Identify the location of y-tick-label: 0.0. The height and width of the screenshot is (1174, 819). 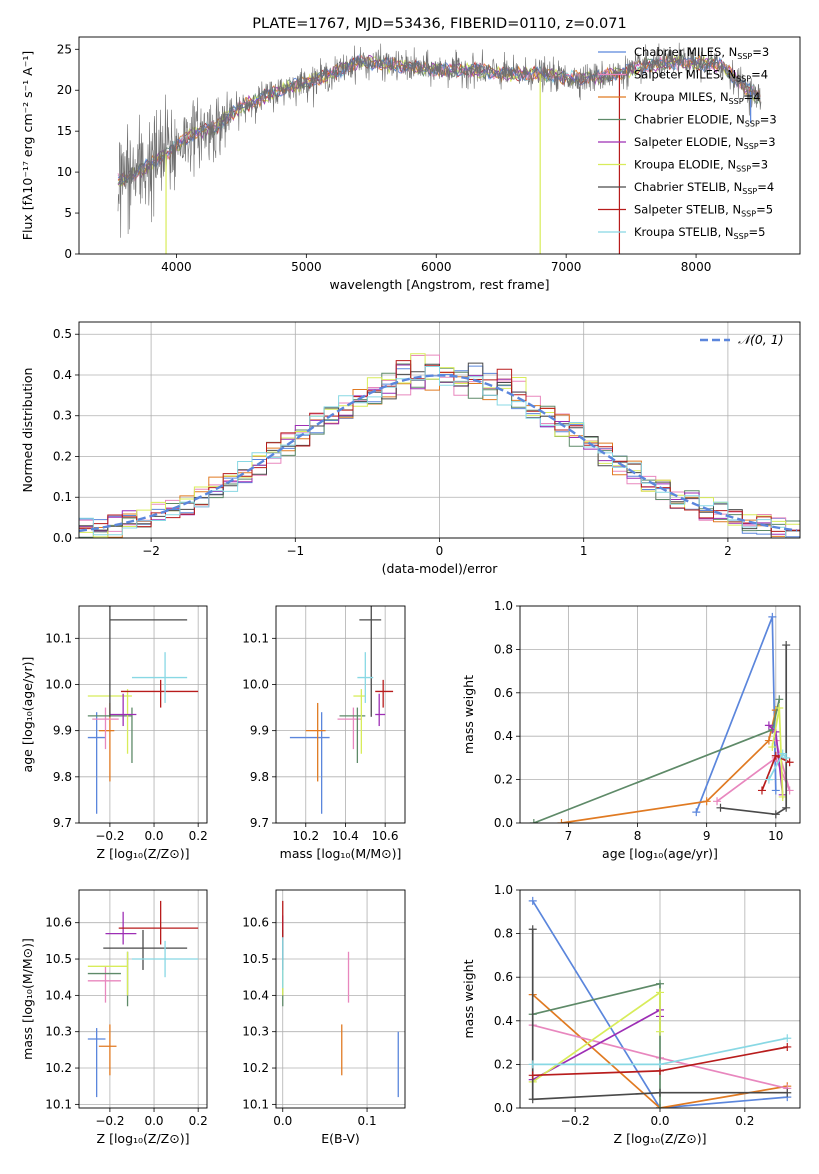
(62, 538).